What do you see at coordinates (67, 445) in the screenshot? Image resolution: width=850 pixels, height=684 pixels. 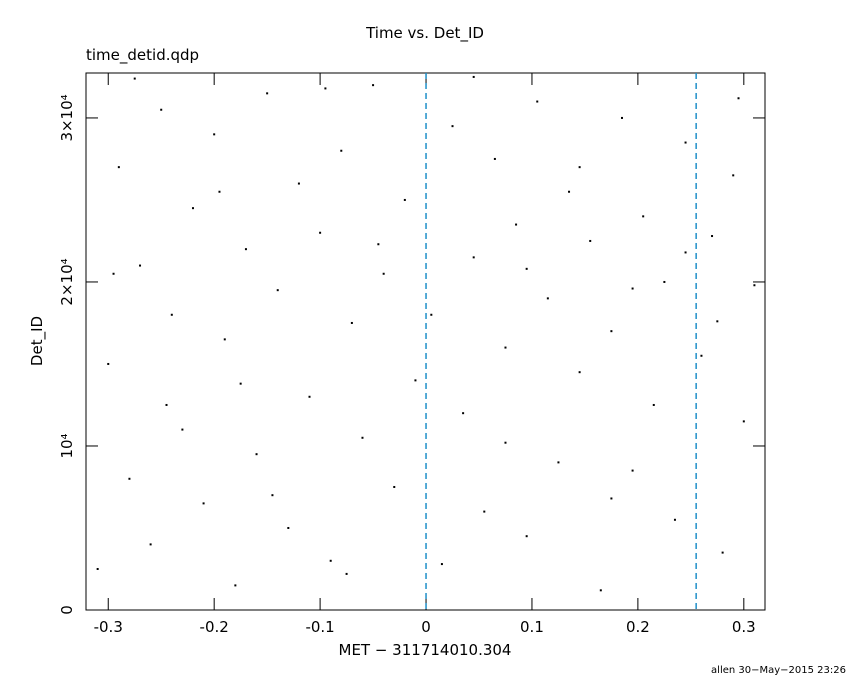 I see `y-tick-label: 10⁴` at bounding box center [67, 445].